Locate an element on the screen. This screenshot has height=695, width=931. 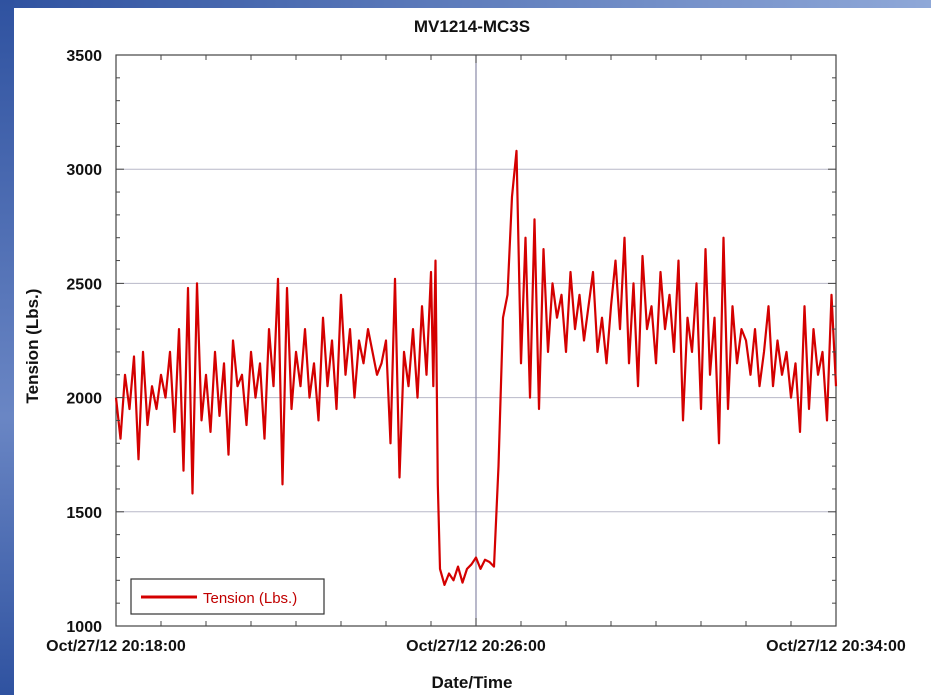
x-tick-label: Oct/27/12 20:18:00 is located at coordinates (116, 646).